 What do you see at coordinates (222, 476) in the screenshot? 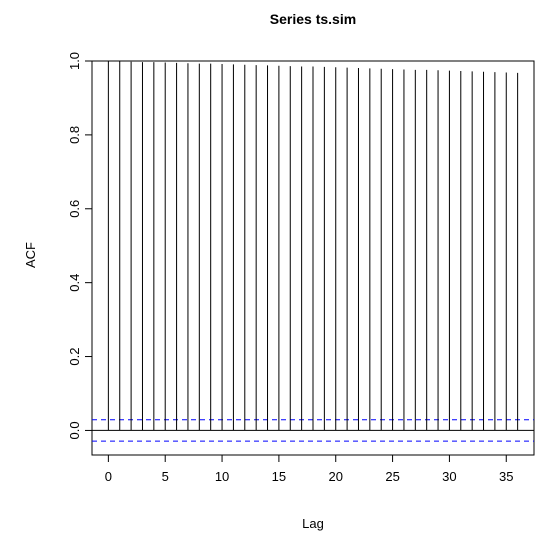
I see `x-tick-label: 10` at bounding box center [222, 476].